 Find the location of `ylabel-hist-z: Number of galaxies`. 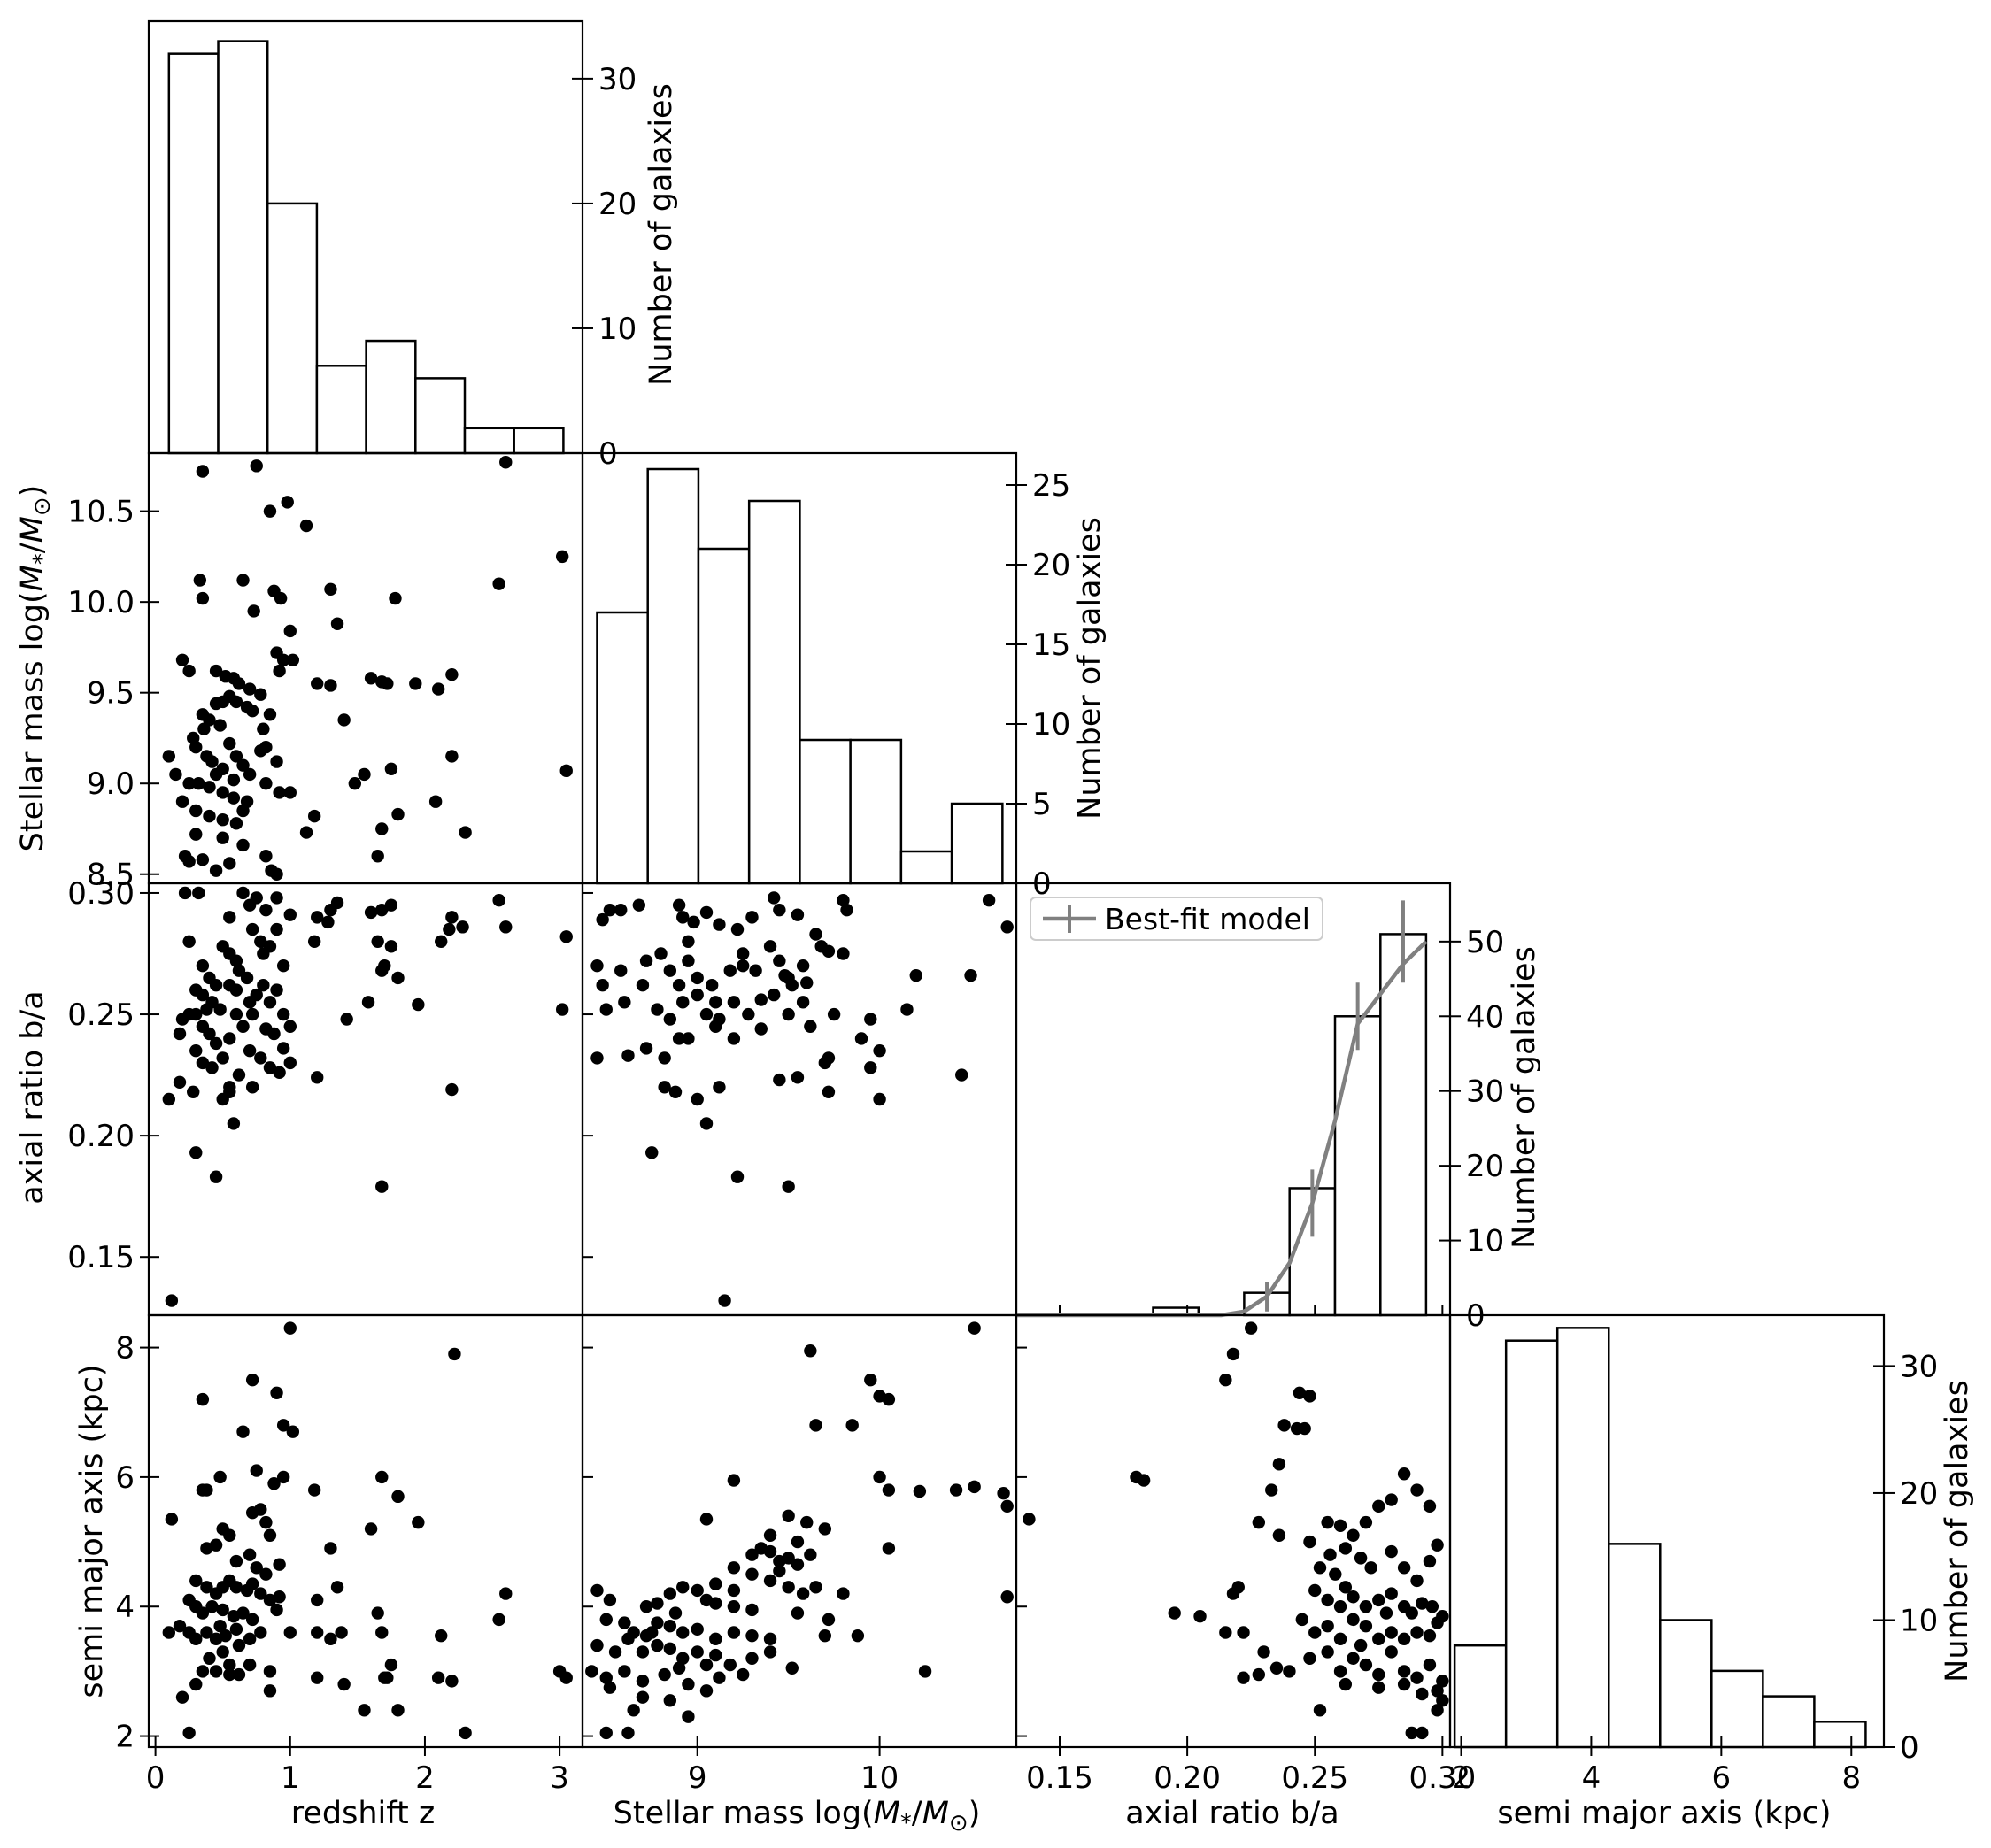

ylabel-hist-z: Number of galaxies is located at coordinates (661, 234).